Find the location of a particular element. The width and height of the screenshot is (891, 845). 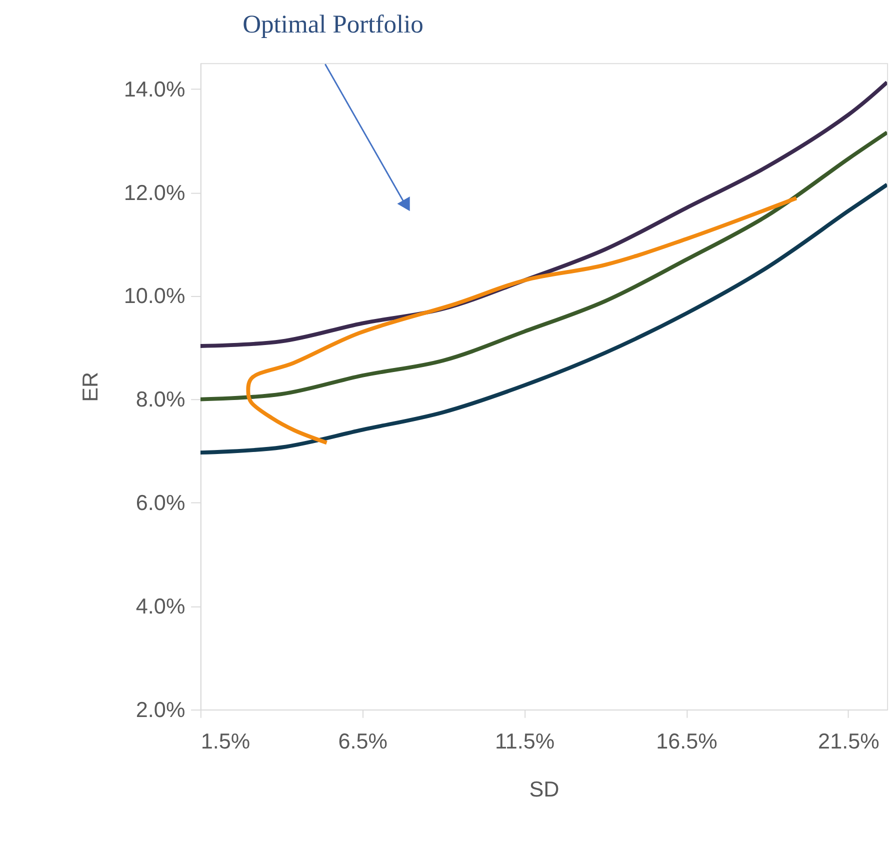

text: Optimal Portfolio is located at coordinates (333, 24).